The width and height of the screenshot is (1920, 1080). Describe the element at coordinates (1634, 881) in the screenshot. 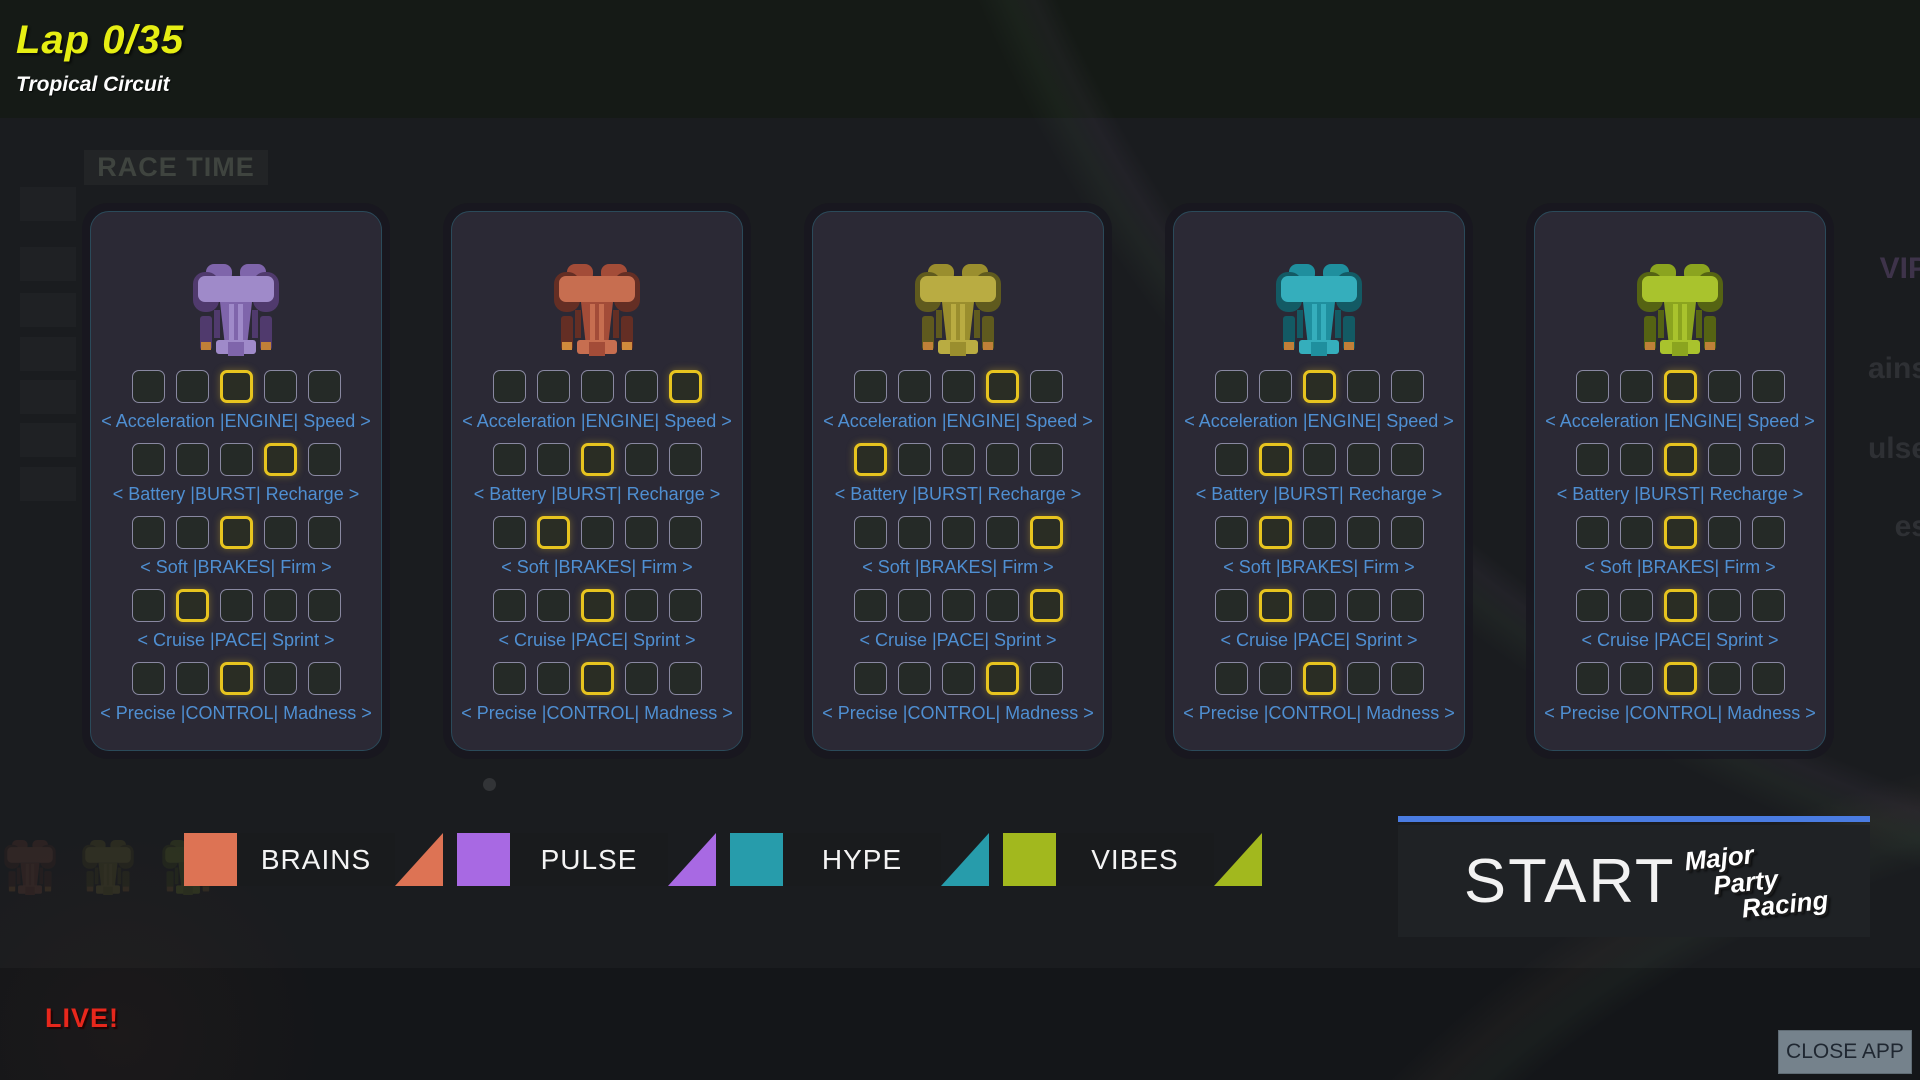

I see `start-button: START Major Party Racing` at that location.